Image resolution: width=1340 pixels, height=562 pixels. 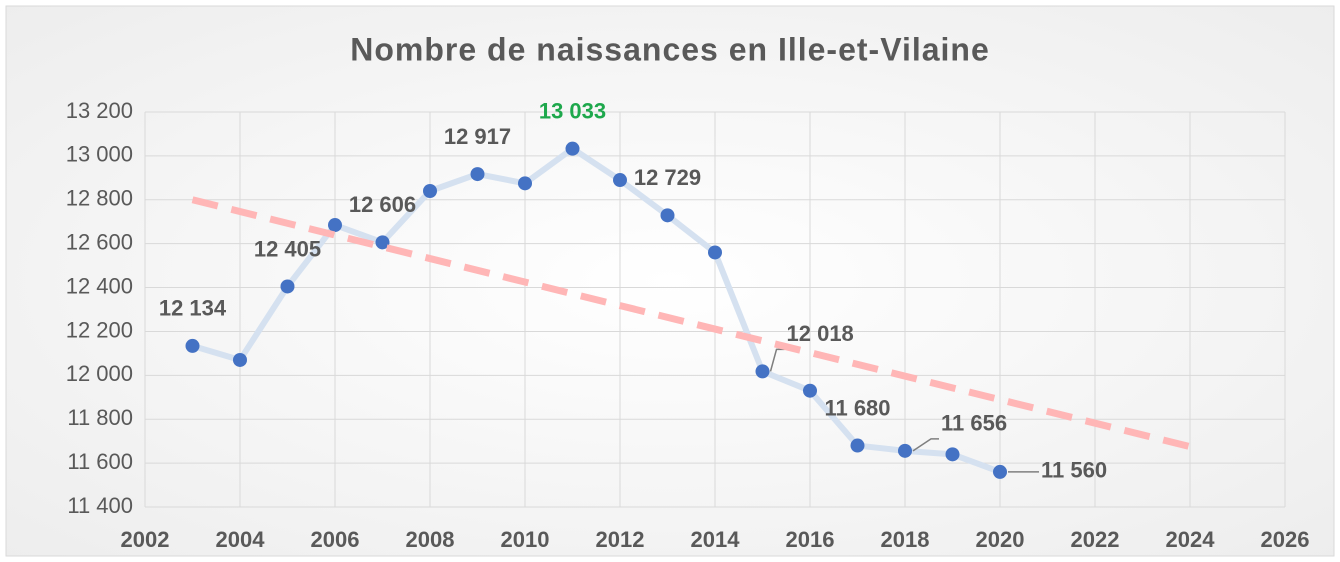 I want to click on x-tick-label: 2010, so click(x=525, y=539).